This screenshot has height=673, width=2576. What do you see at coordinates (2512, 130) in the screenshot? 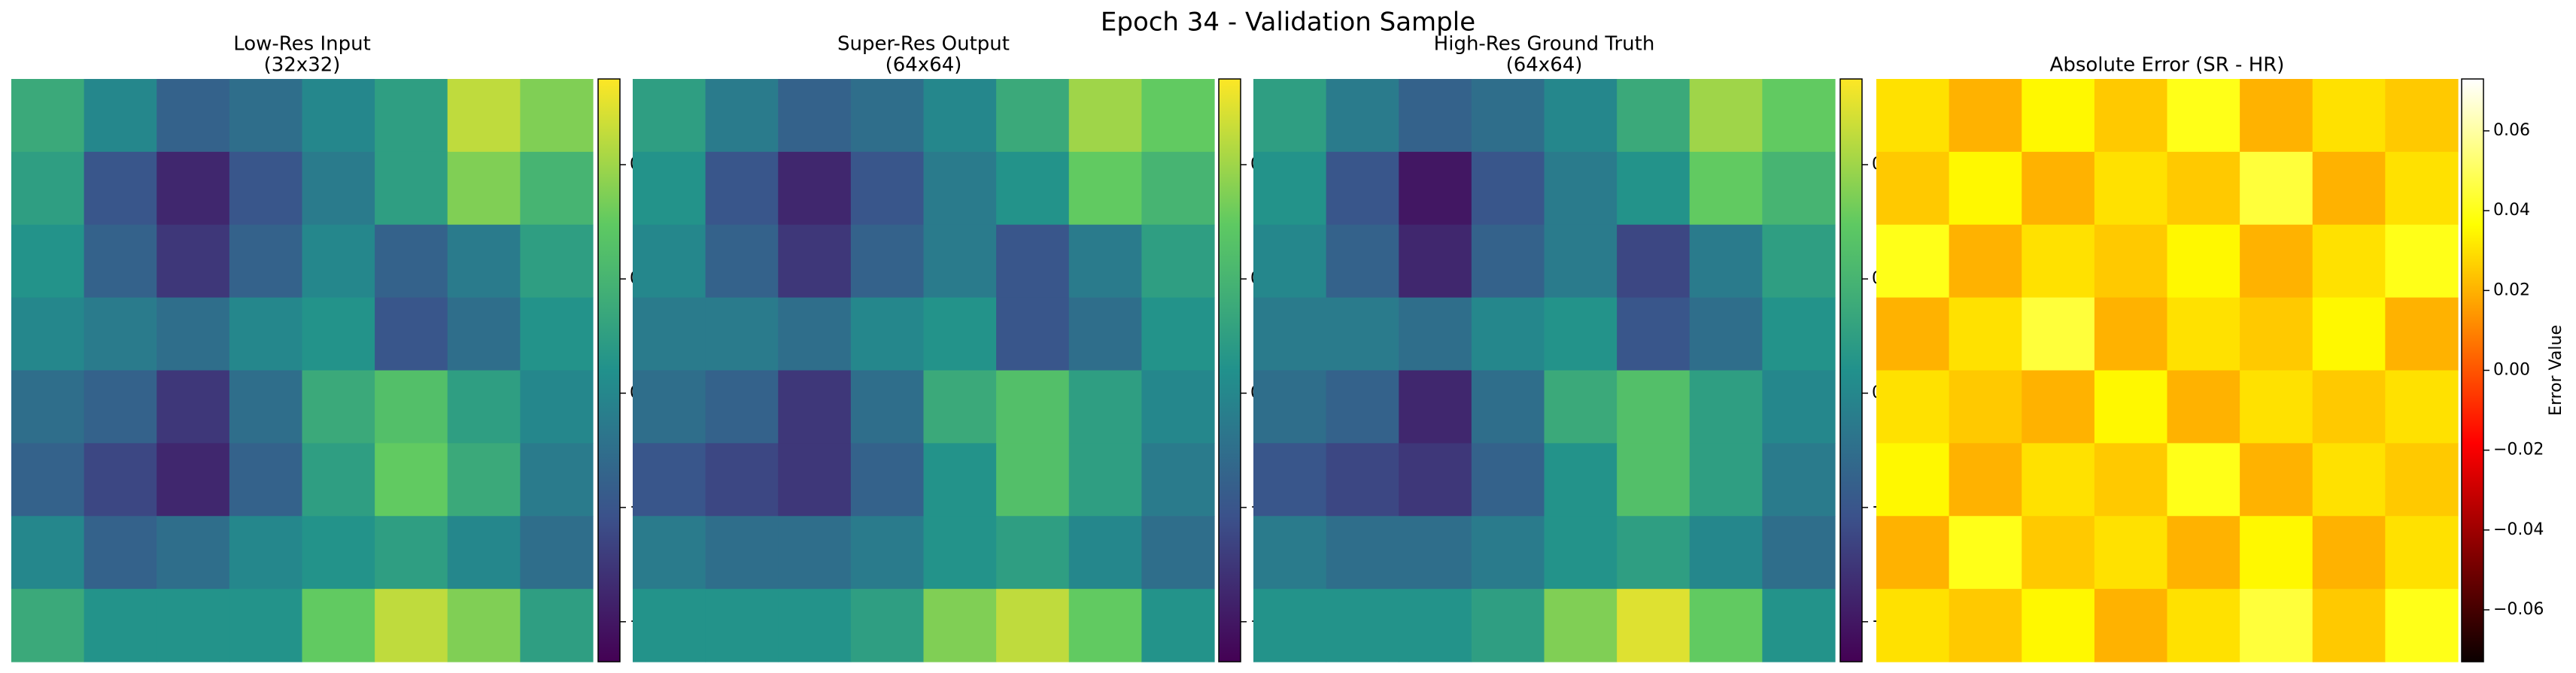
I see `colorbar-tick-label: 0.06` at bounding box center [2512, 130].